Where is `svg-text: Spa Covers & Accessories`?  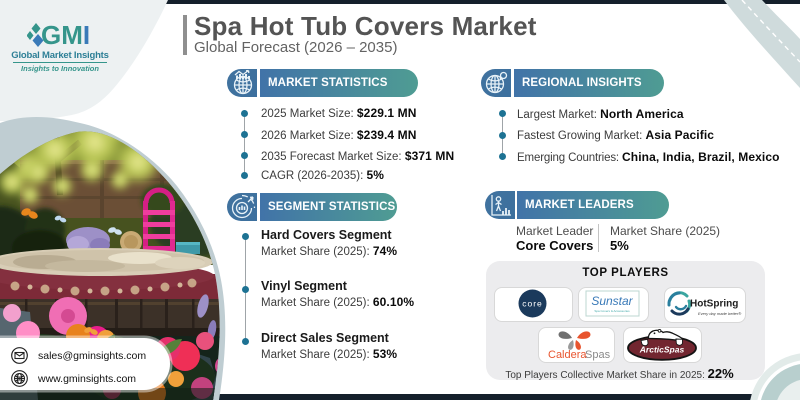 svg-text: Spa Covers & Accessories is located at coordinates (612, 311).